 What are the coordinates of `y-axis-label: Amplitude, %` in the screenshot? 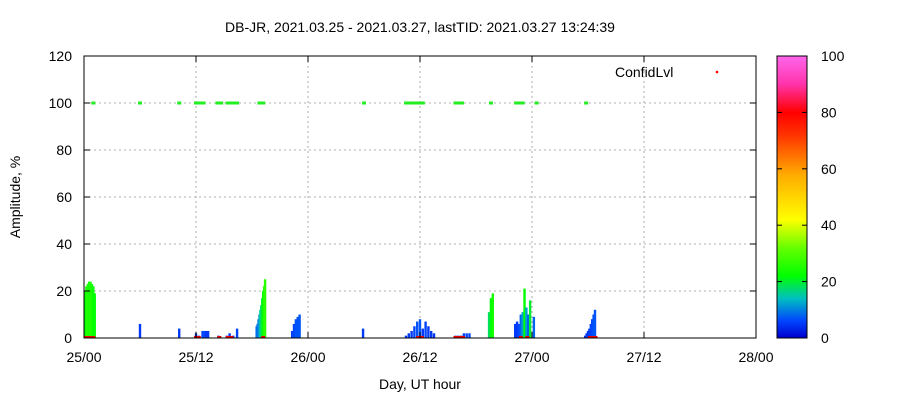 It's located at (15, 197).